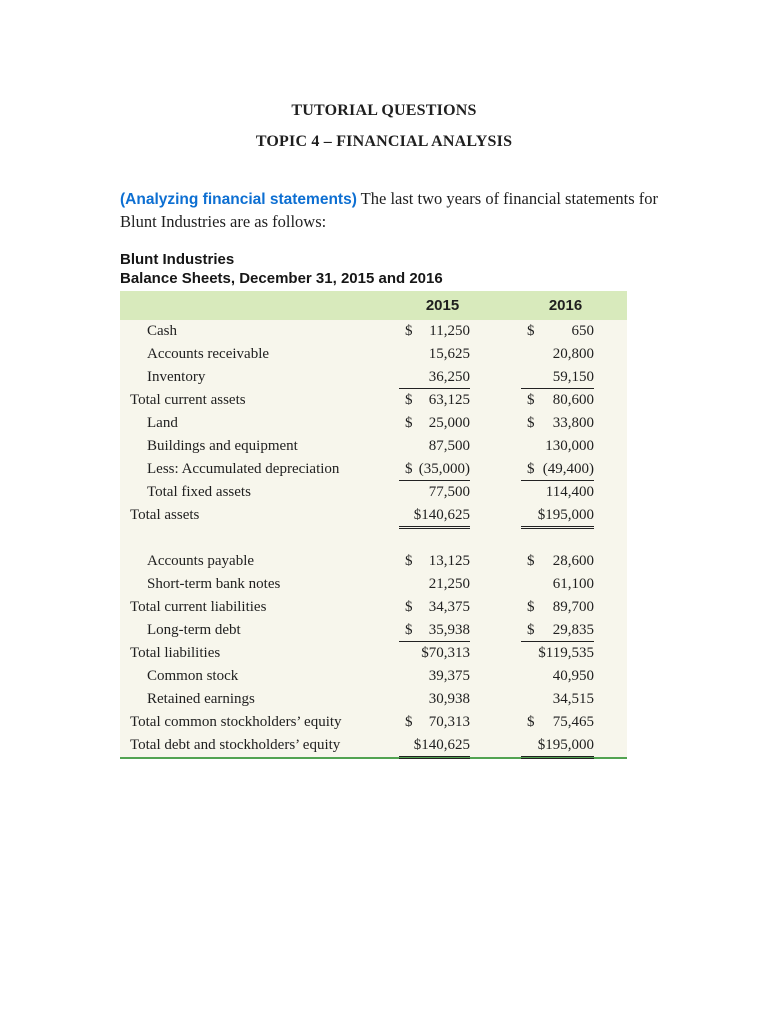 Image resolution: width=768 pixels, height=1024 pixels. I want to click on amount-2016: 130,000, so click(560, 446).